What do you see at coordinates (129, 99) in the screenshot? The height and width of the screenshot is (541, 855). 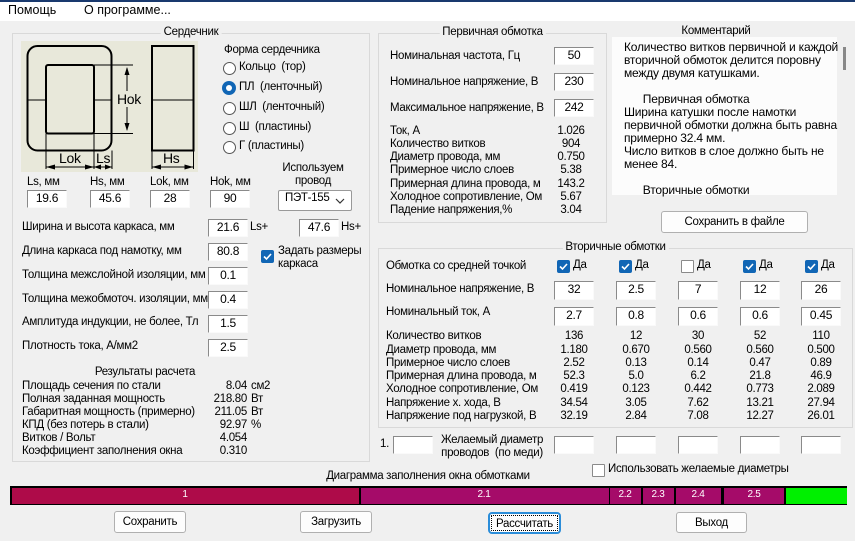 I see `svg-text: Hok` at bounding box center [129, 99].